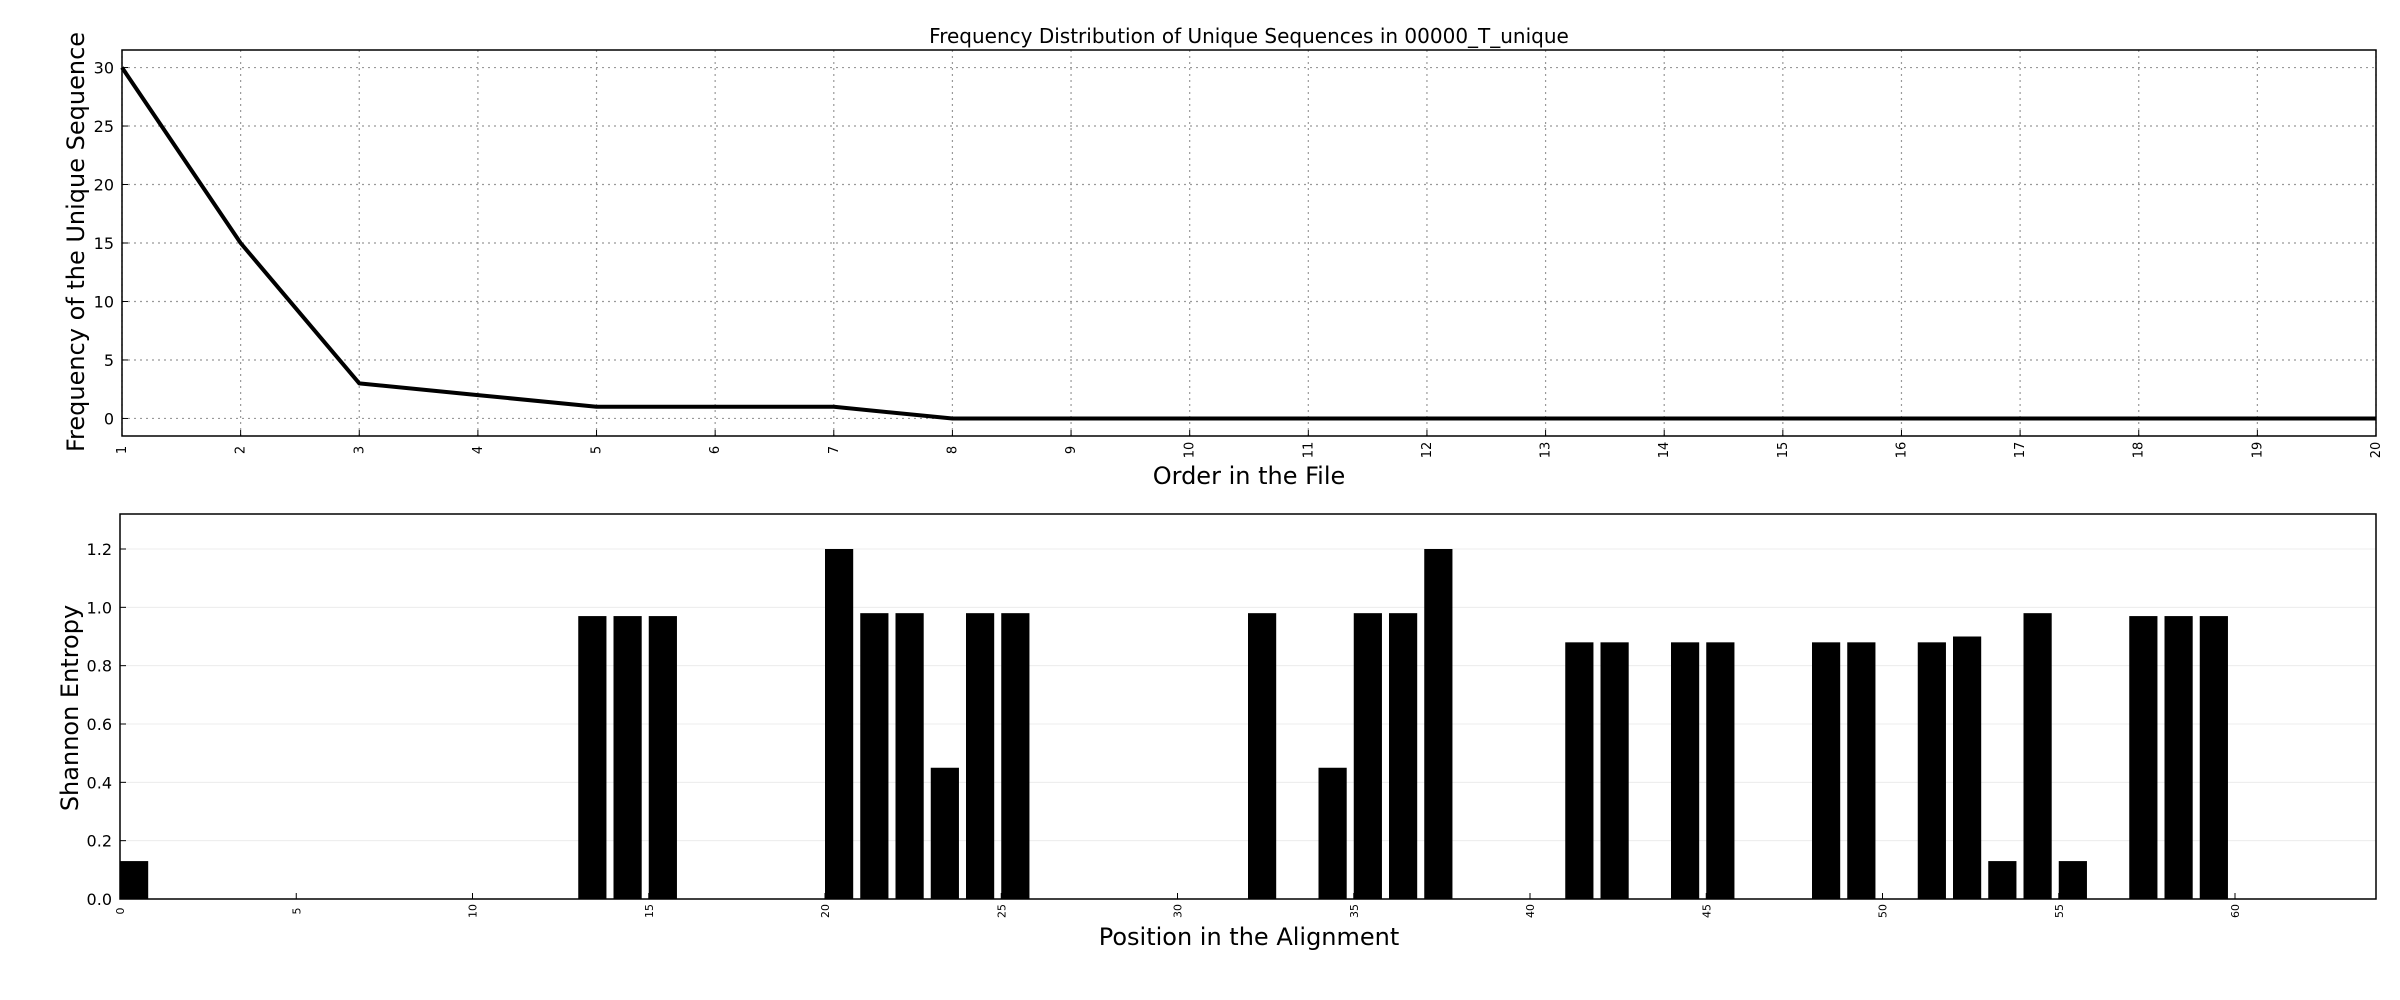 Image resolution: width=2400 pixels, height=1000 pixels. Describe the element at coordinates (70, 708) in the screenshot. I see `chart2-y-axis-label: Shannon Entropy` at that location.